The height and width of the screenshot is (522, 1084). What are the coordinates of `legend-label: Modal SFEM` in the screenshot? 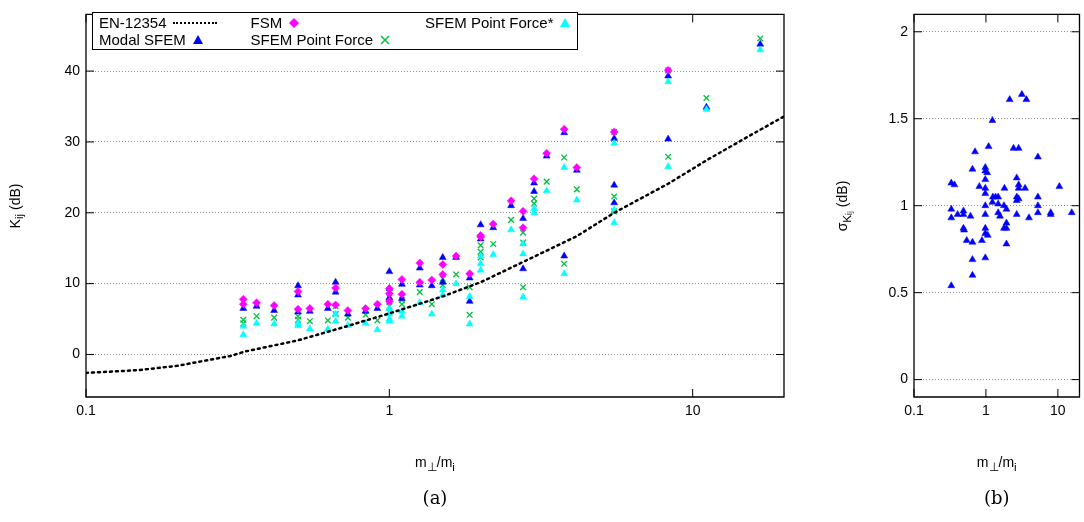 It's located at (142, 39).